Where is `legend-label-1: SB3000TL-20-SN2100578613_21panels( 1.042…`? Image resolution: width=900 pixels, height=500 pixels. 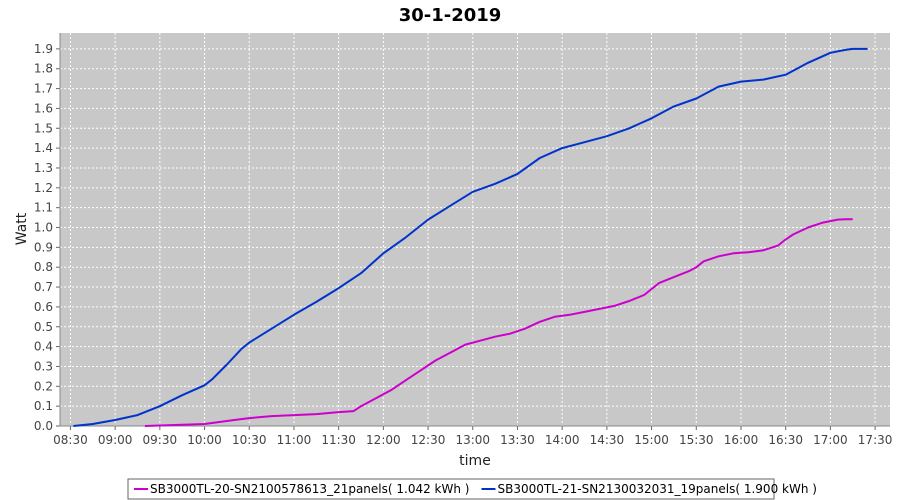 legend-label-1: SB3000TL-20-SN2100578613_21panels( 1.042… is located at coordinates (309, 489).